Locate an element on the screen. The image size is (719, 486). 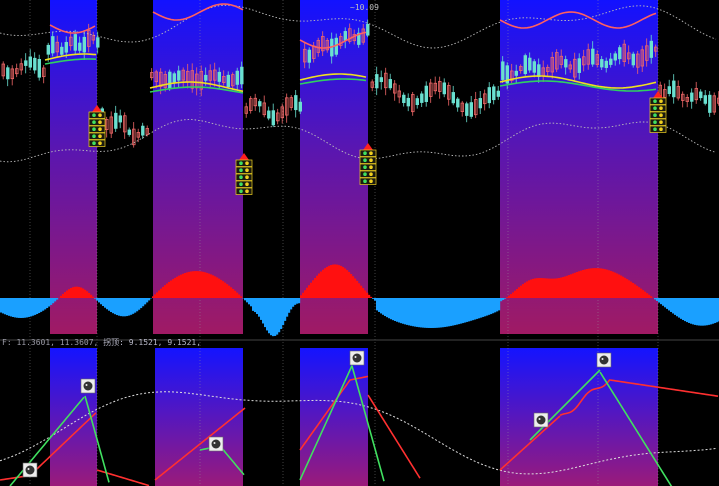
readout-values-2: 拐顶: 9.1521, 9.1521, is located at coordinates (152, 342).